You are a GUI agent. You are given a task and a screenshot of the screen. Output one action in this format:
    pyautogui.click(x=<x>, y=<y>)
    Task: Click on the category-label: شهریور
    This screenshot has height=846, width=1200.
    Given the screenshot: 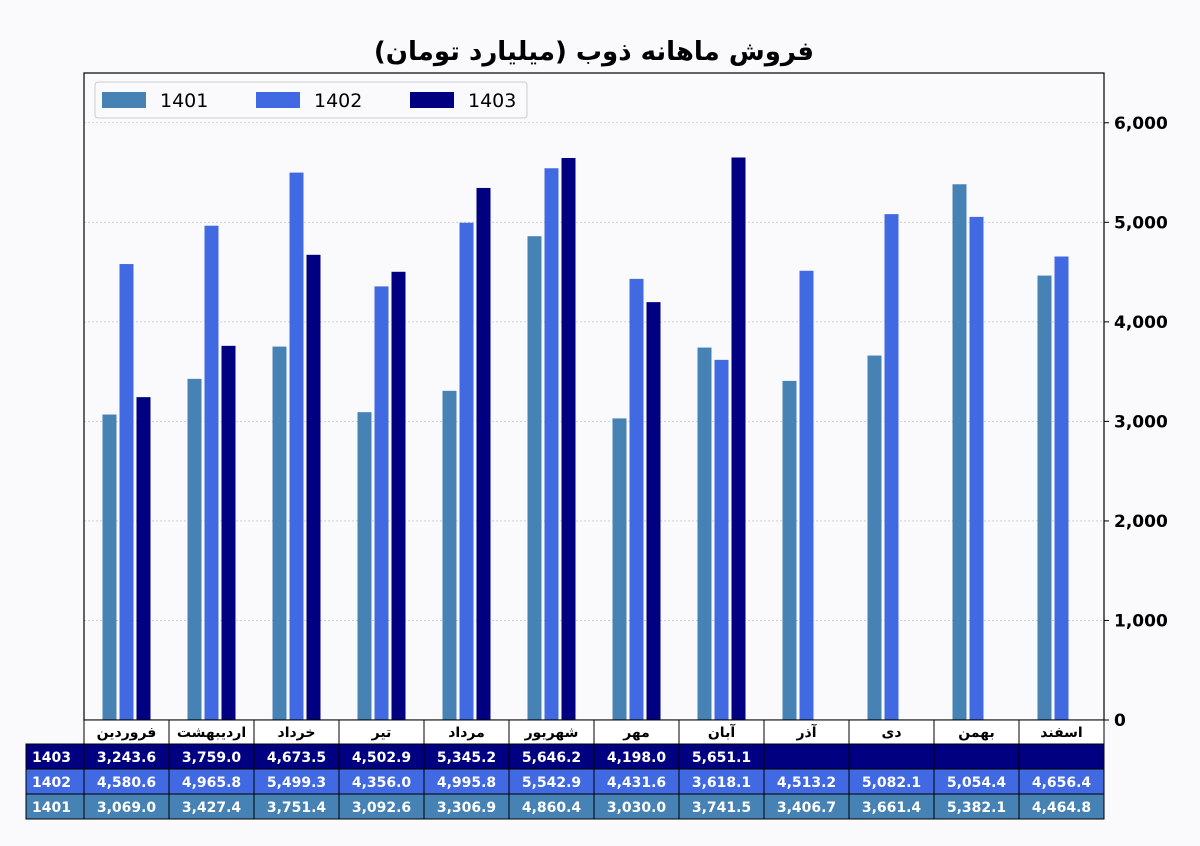 What is the action you would take?
    pyautogui.click(x=551, y=733)
    